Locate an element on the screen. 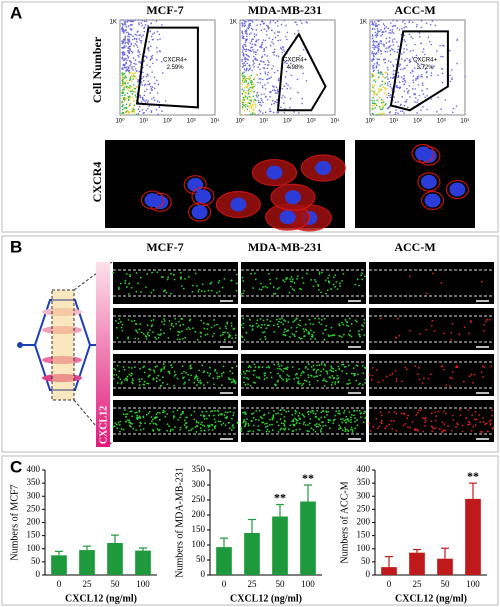 The image size is (500, 607). stain-label: CXCR4 is located at coordinates (97, 182).